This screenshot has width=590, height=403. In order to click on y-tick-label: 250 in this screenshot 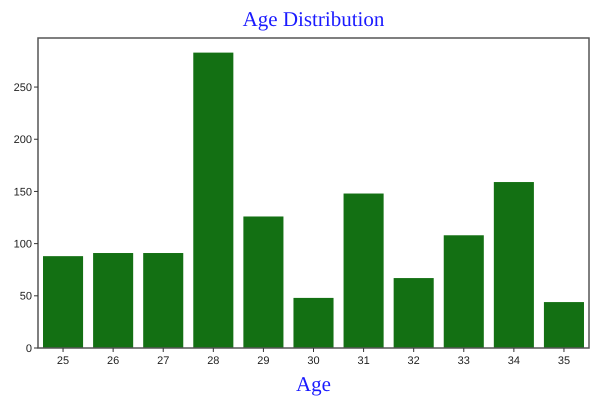, I will do `click(23, 88)`.